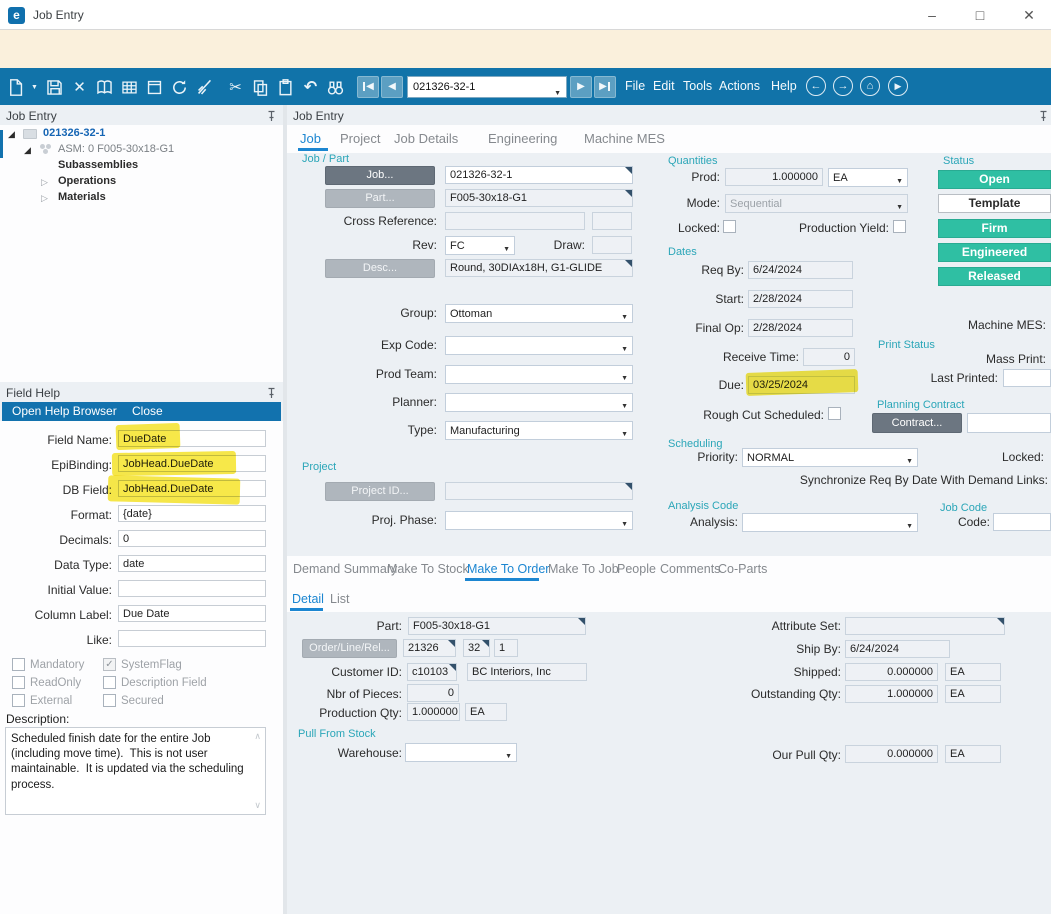  What do you see at coordinates (11, 134) in the screenshot?
I see `tree-expand-icon: ◢` at bounding box center [11, 134].